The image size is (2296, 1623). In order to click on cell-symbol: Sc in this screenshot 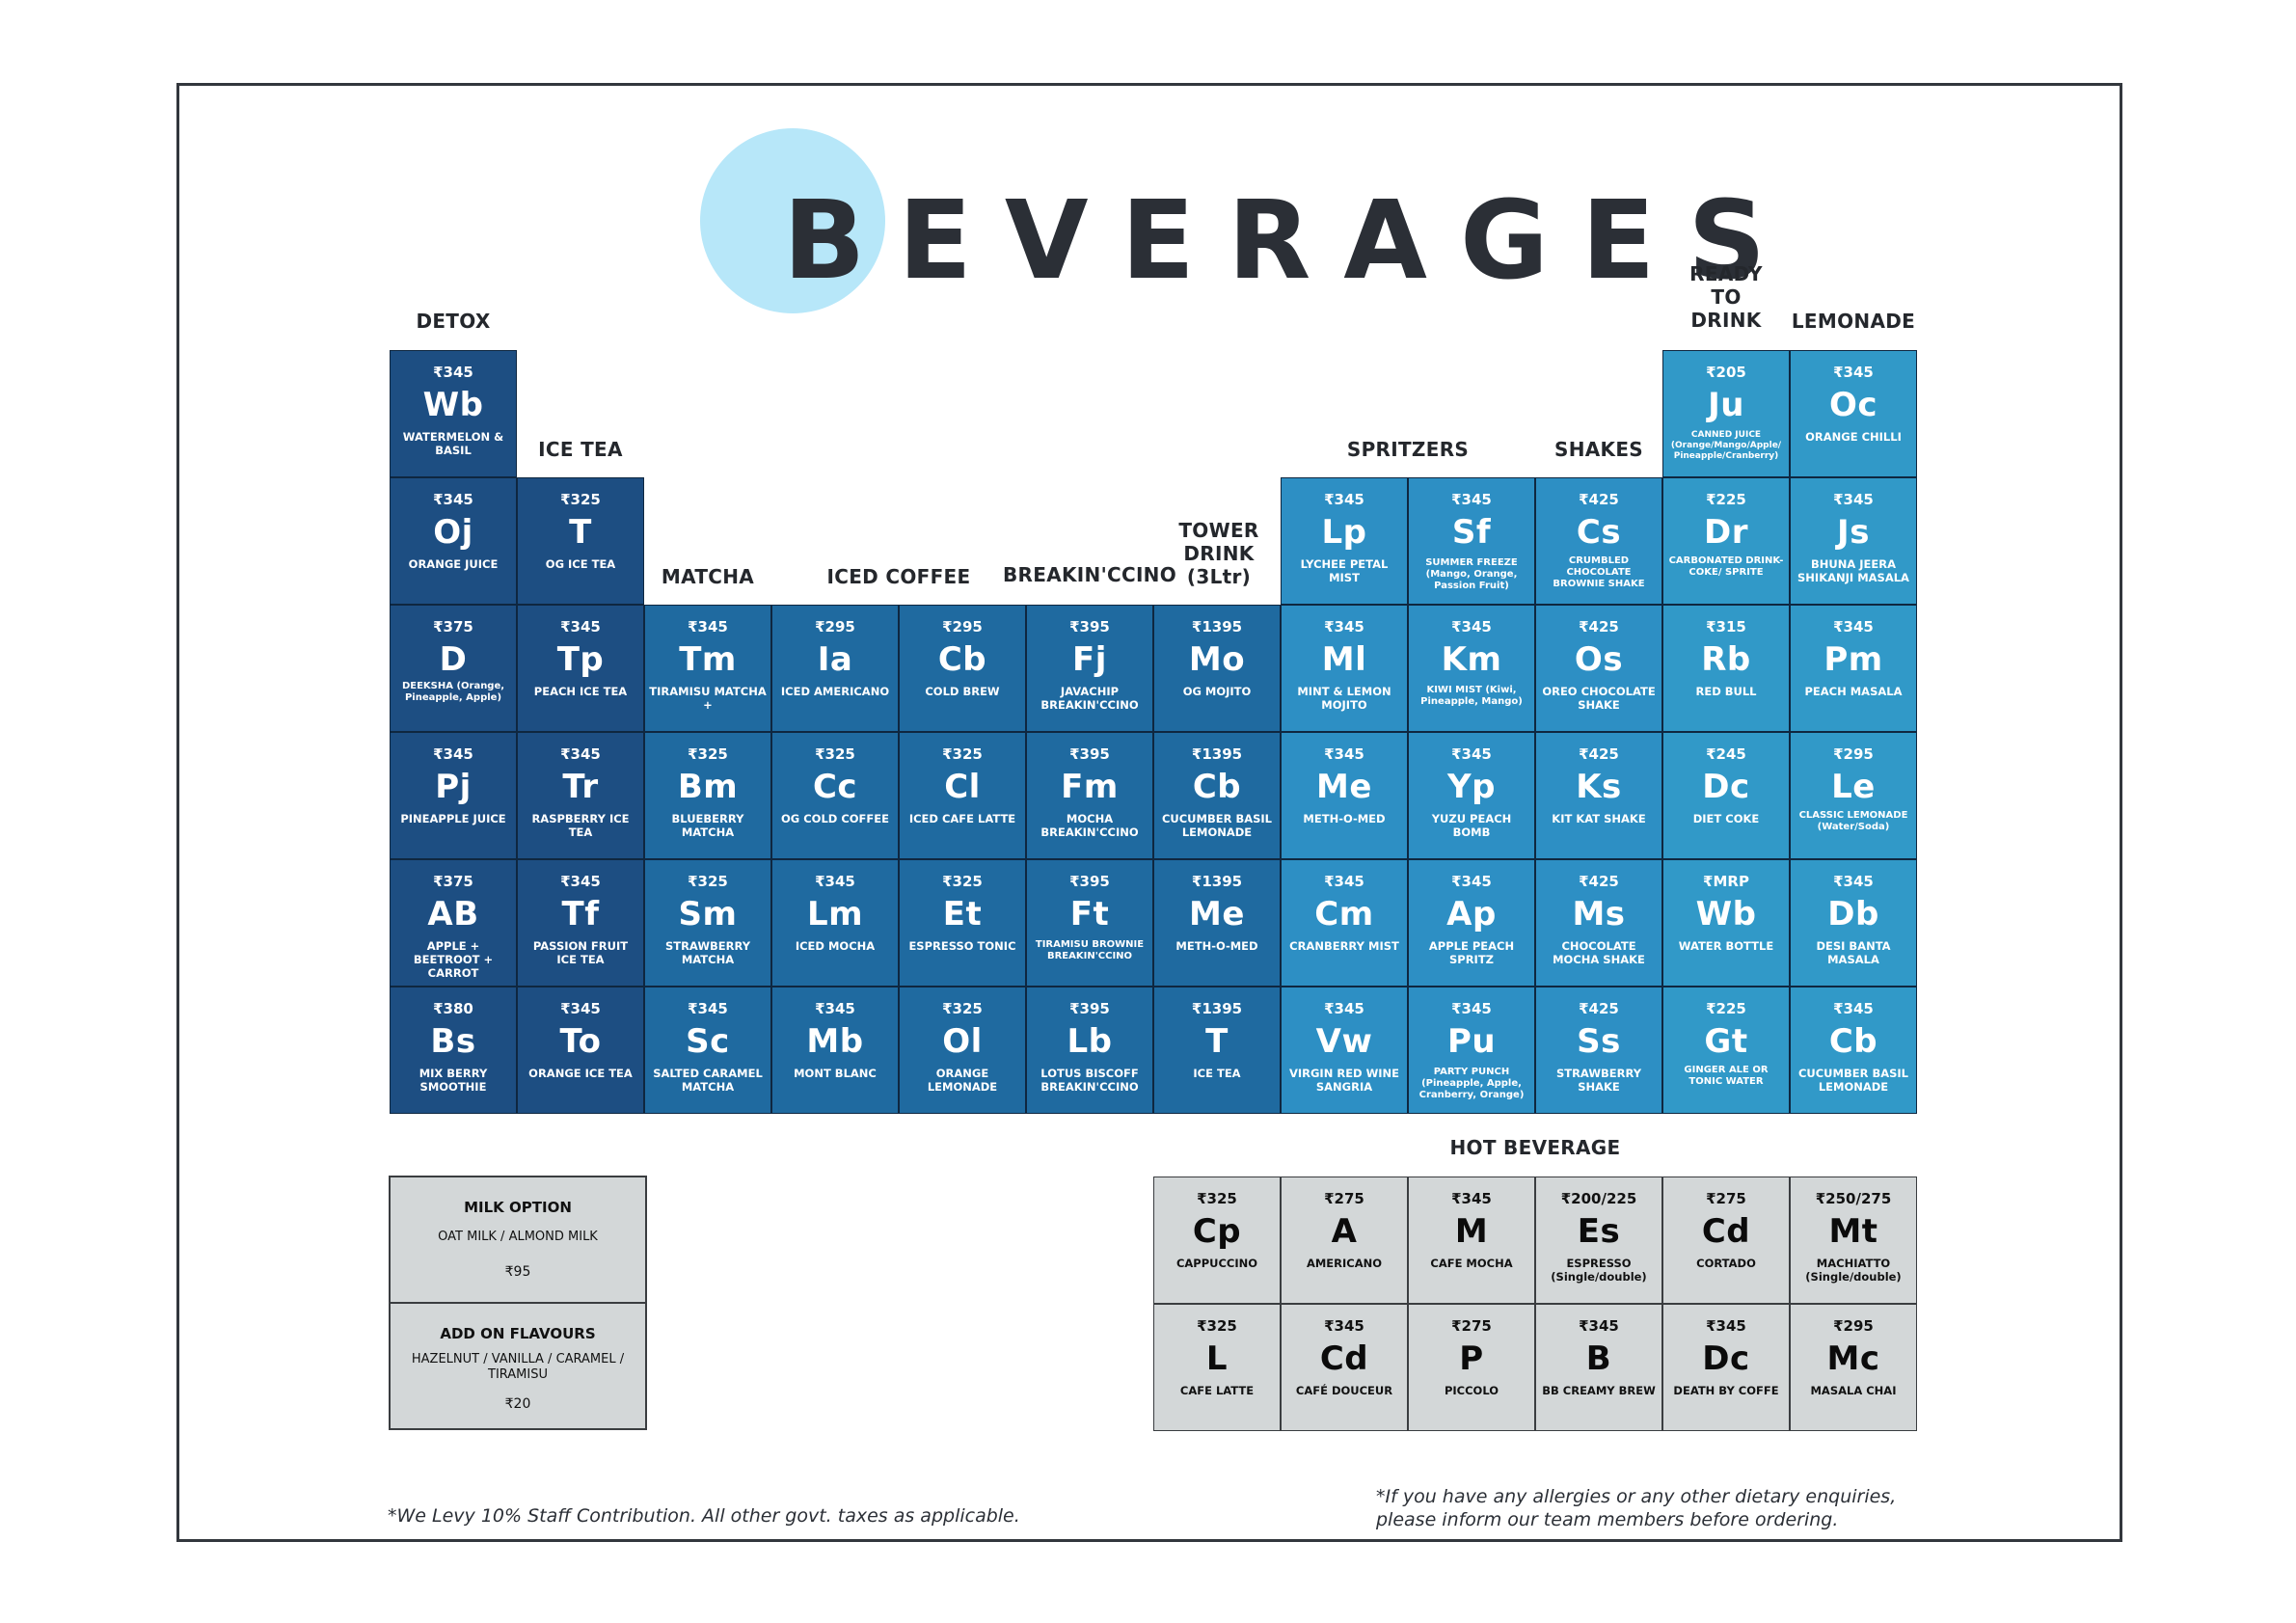, I will do `click(708, 1042)`.